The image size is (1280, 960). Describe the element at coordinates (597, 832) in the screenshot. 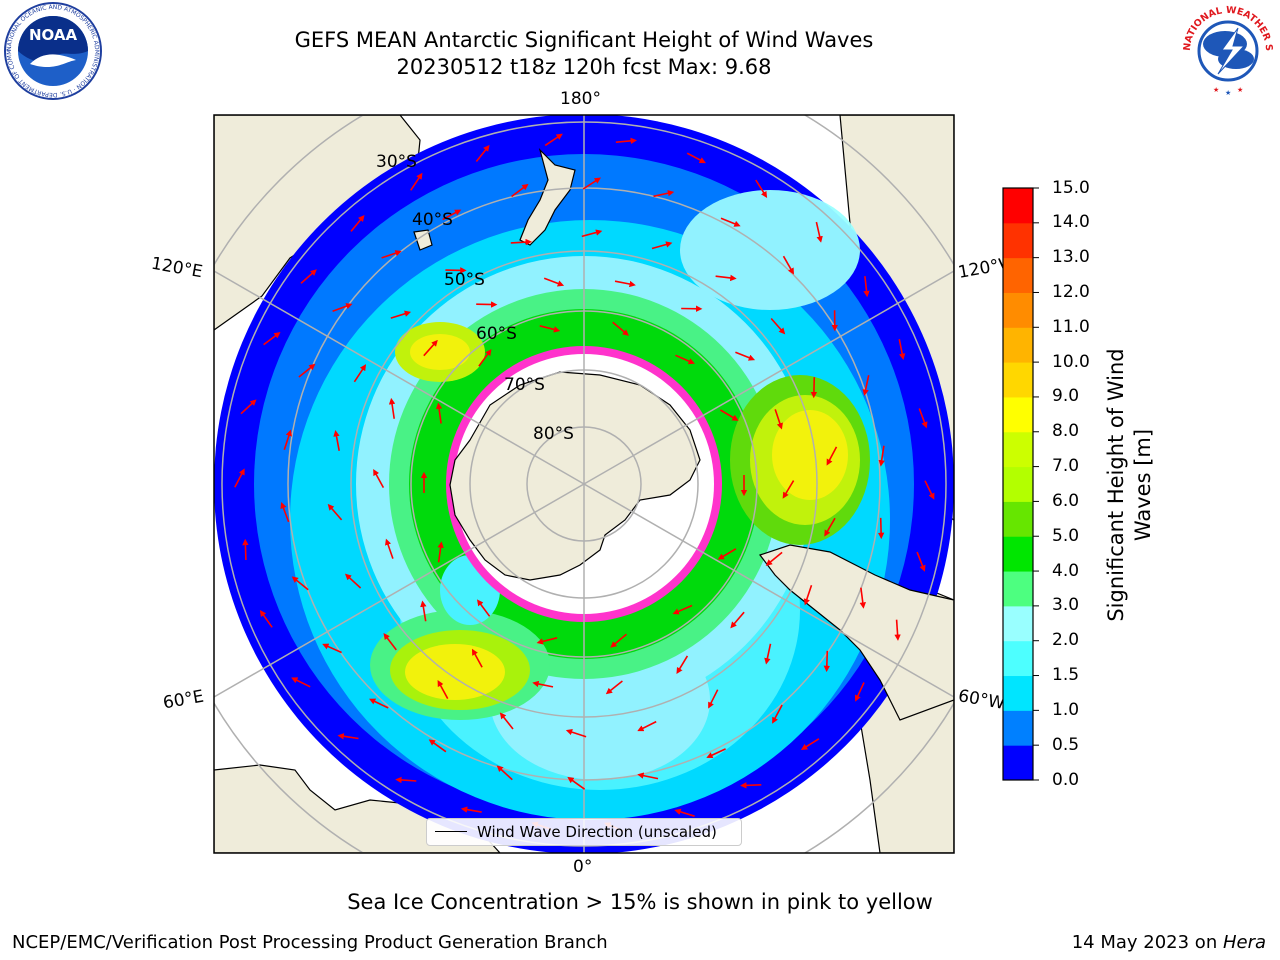

I see `legend-label: Wind Wave Direction (unscaled)` at that location.